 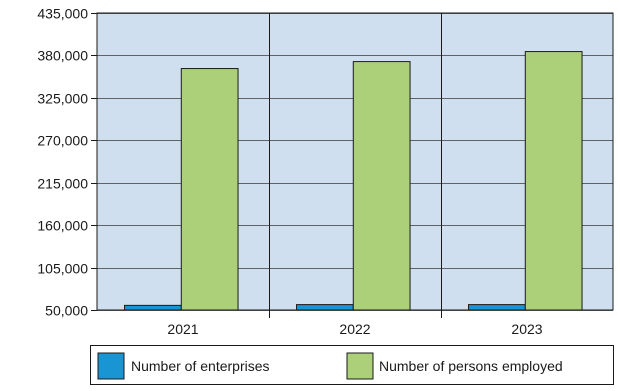 I want to click on legend-label: Number of persons employed, so click(x=471, y=366).